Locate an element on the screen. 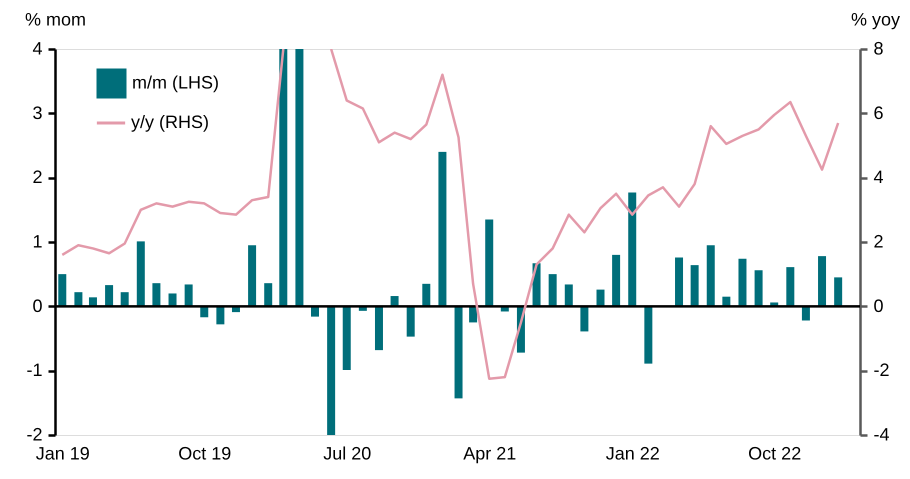  y-tick-label: 3 is located at coordinates (37, 112).